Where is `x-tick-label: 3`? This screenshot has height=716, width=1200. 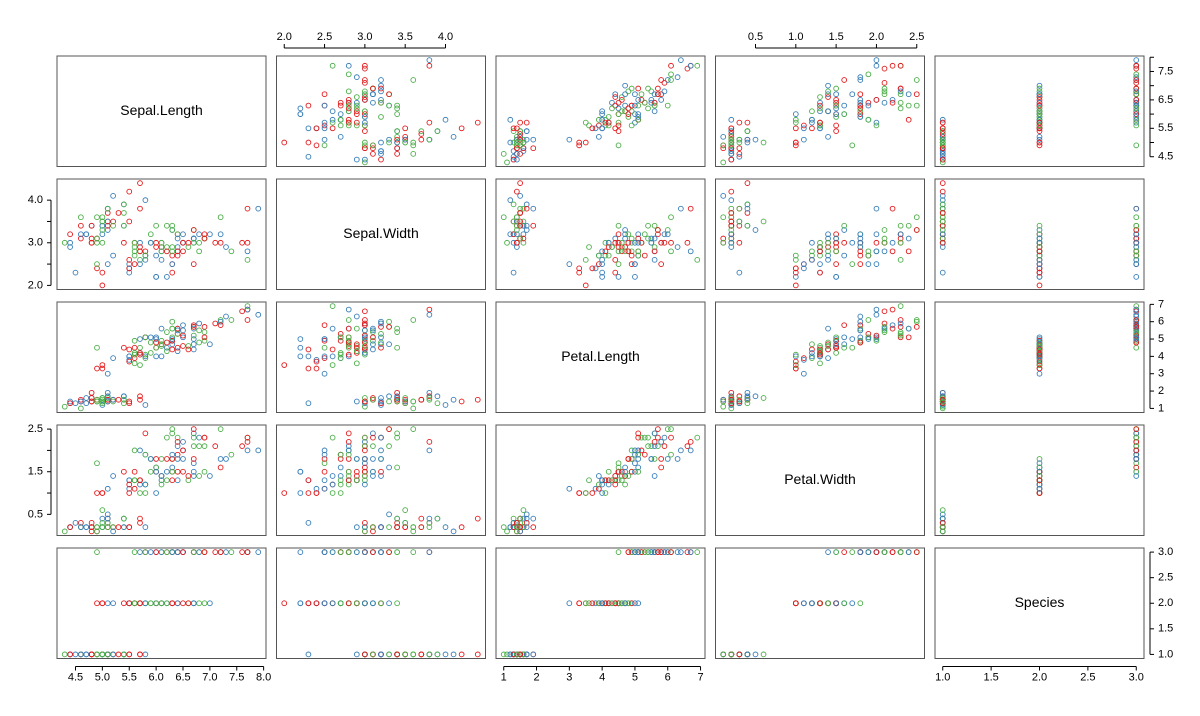
x-tick-label: 3 is located at coordinates (569, 677).